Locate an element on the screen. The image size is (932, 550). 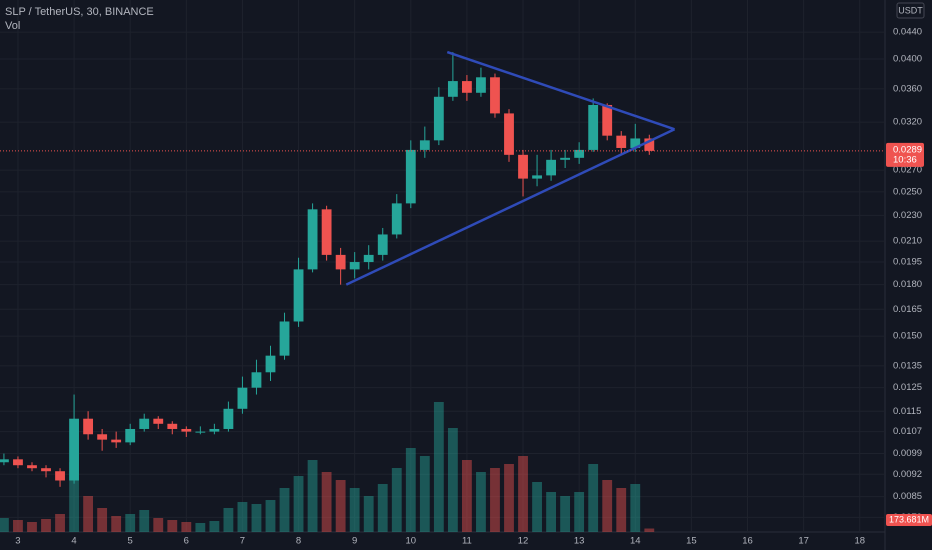
x-tick-label: 18 is located at coordinates (859, 541).